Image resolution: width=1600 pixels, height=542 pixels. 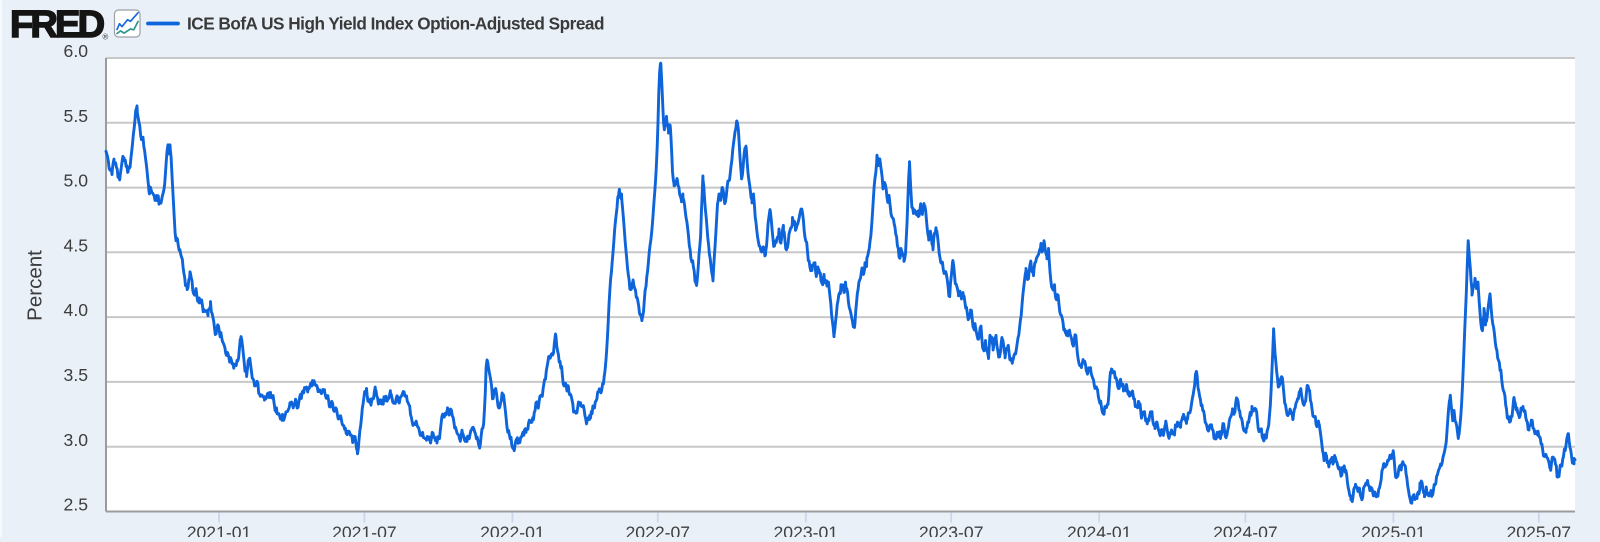 What do you see at coordinates (1539, 530) in the screenshot?
I see `svg-text: 2025-07` at bounding box center [1539, 530].